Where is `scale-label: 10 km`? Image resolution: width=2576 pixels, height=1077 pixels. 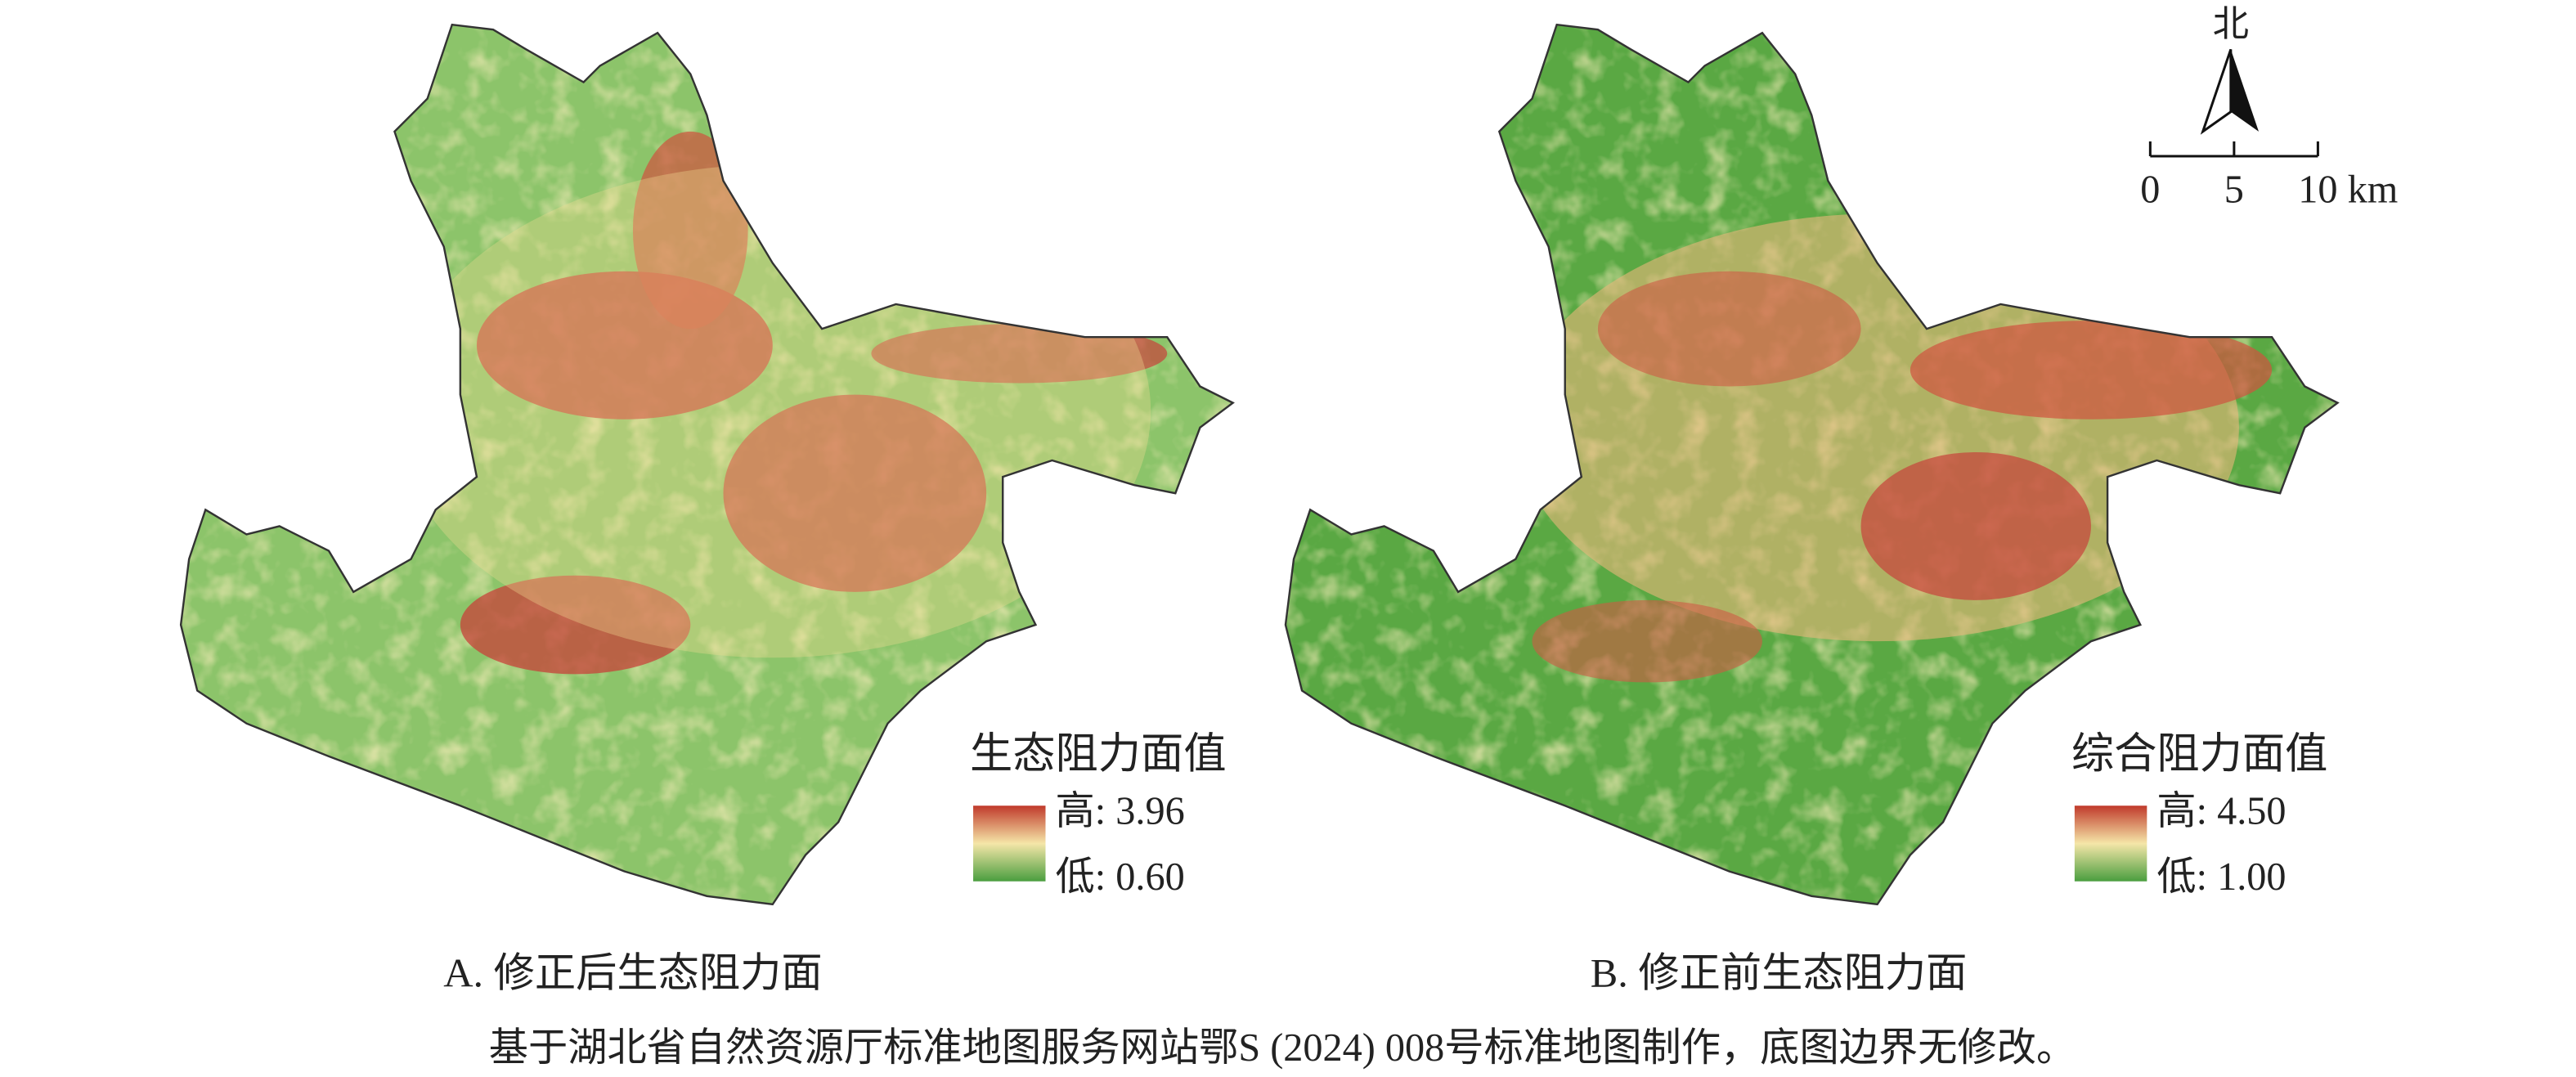 scale-label: 10 km is located at coordinates (2348, 189).